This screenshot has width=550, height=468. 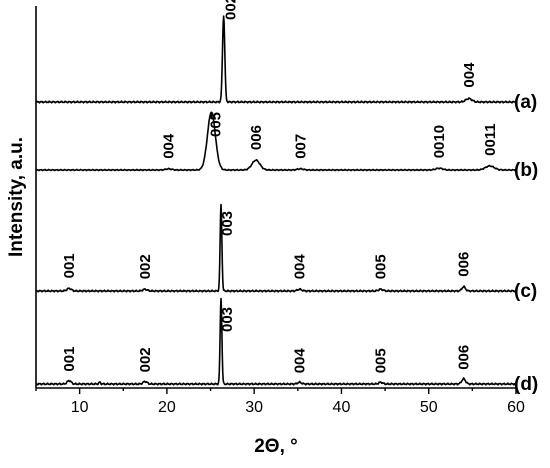 I want to click on x-tick-label-30: 30, so click(x=254, y=407).